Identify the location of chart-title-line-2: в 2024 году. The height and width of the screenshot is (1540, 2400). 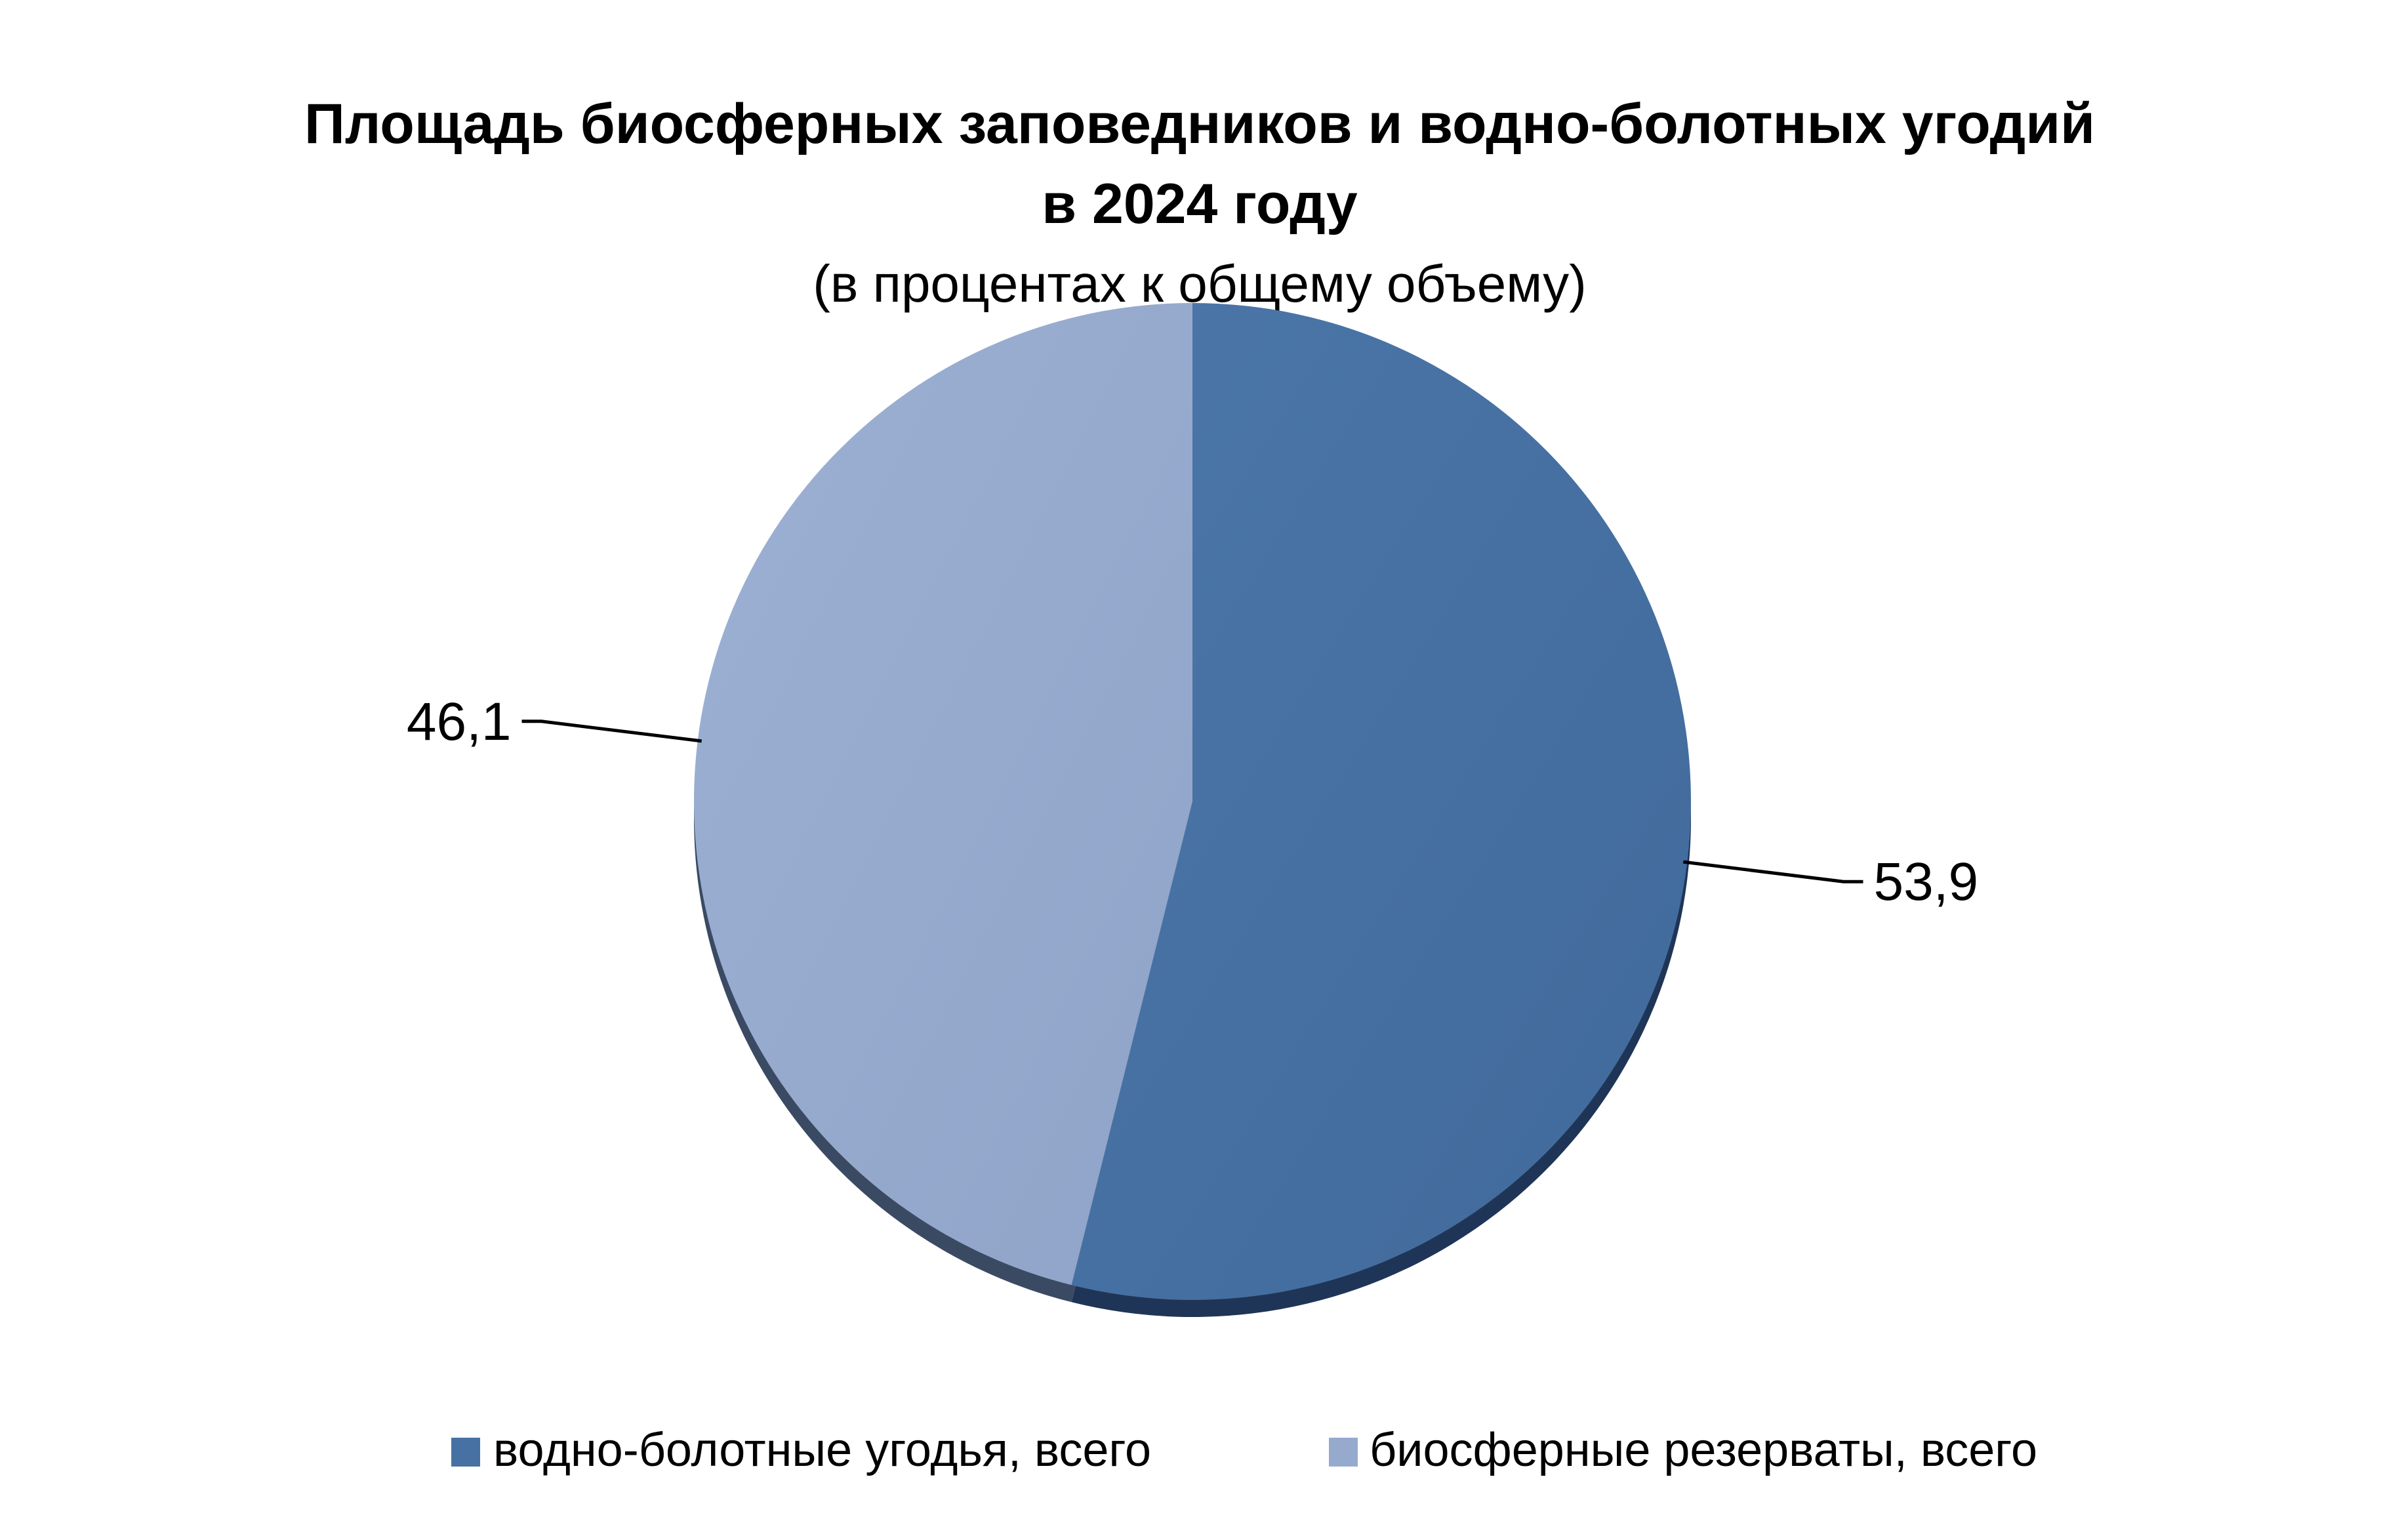
(1200, 203).